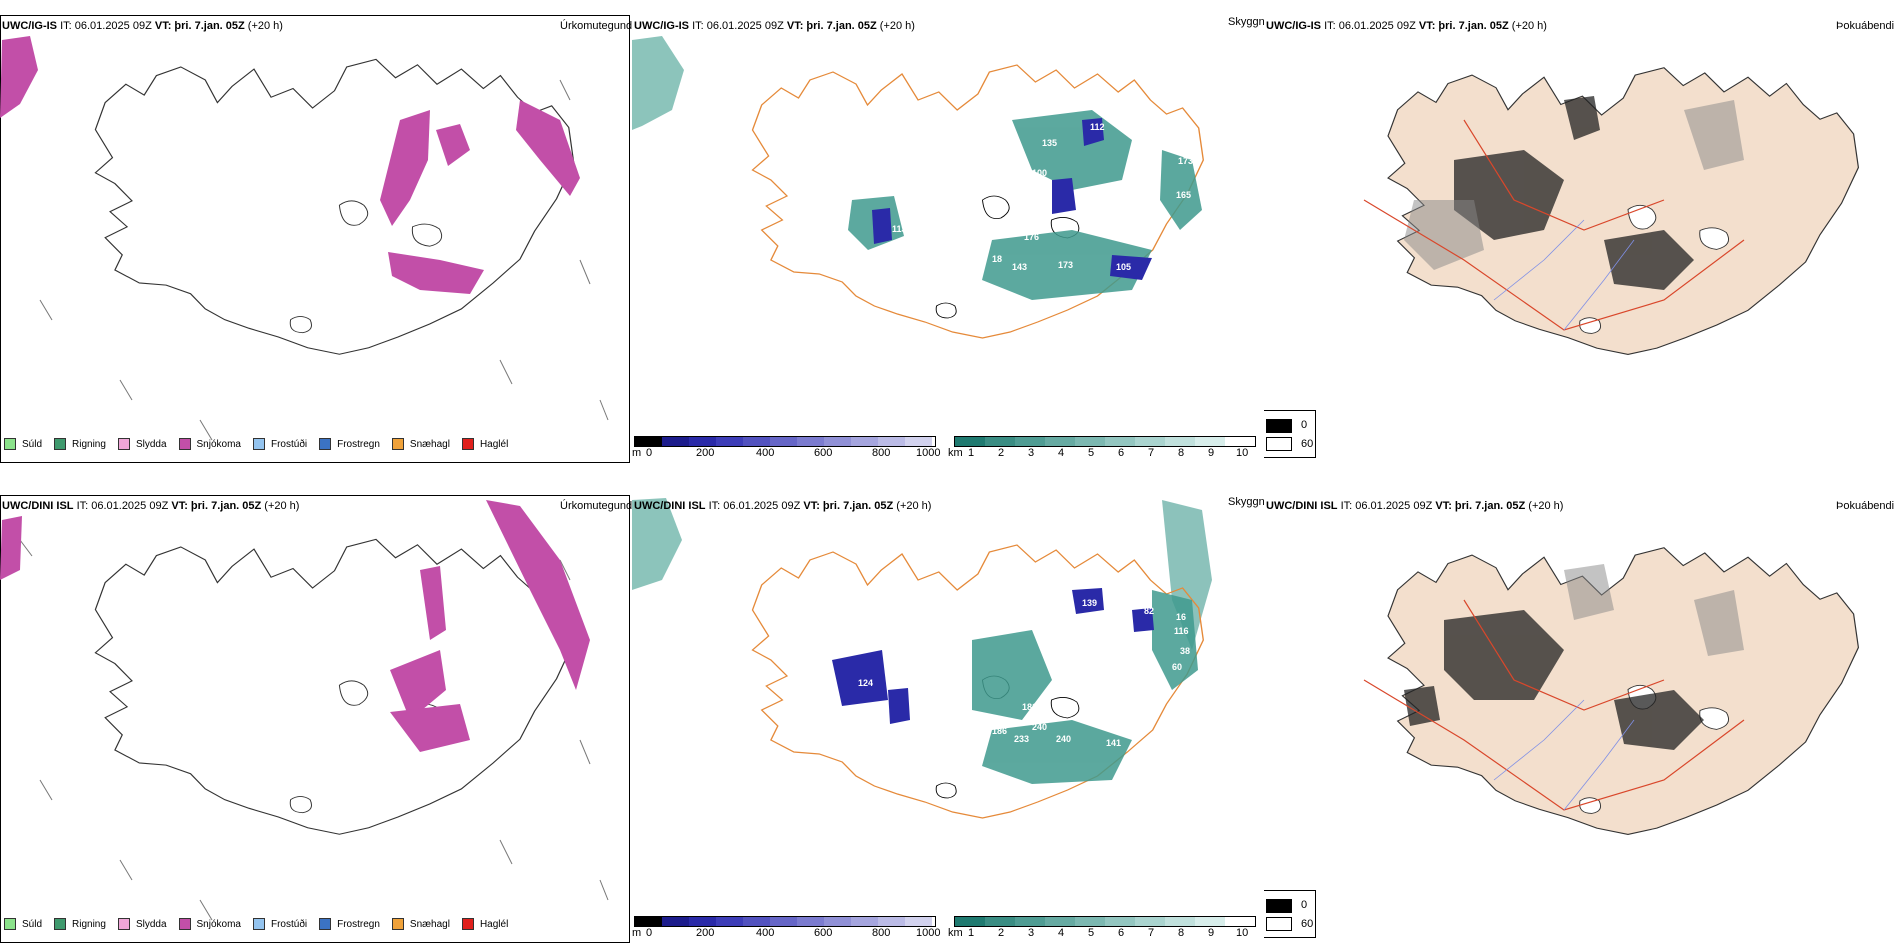 This screenshot has height=950, width=1900. What do you see at coordinates (1019, 267) in the screenshot?
I see `svg-text: 143` at bounding box center [1019, 267].